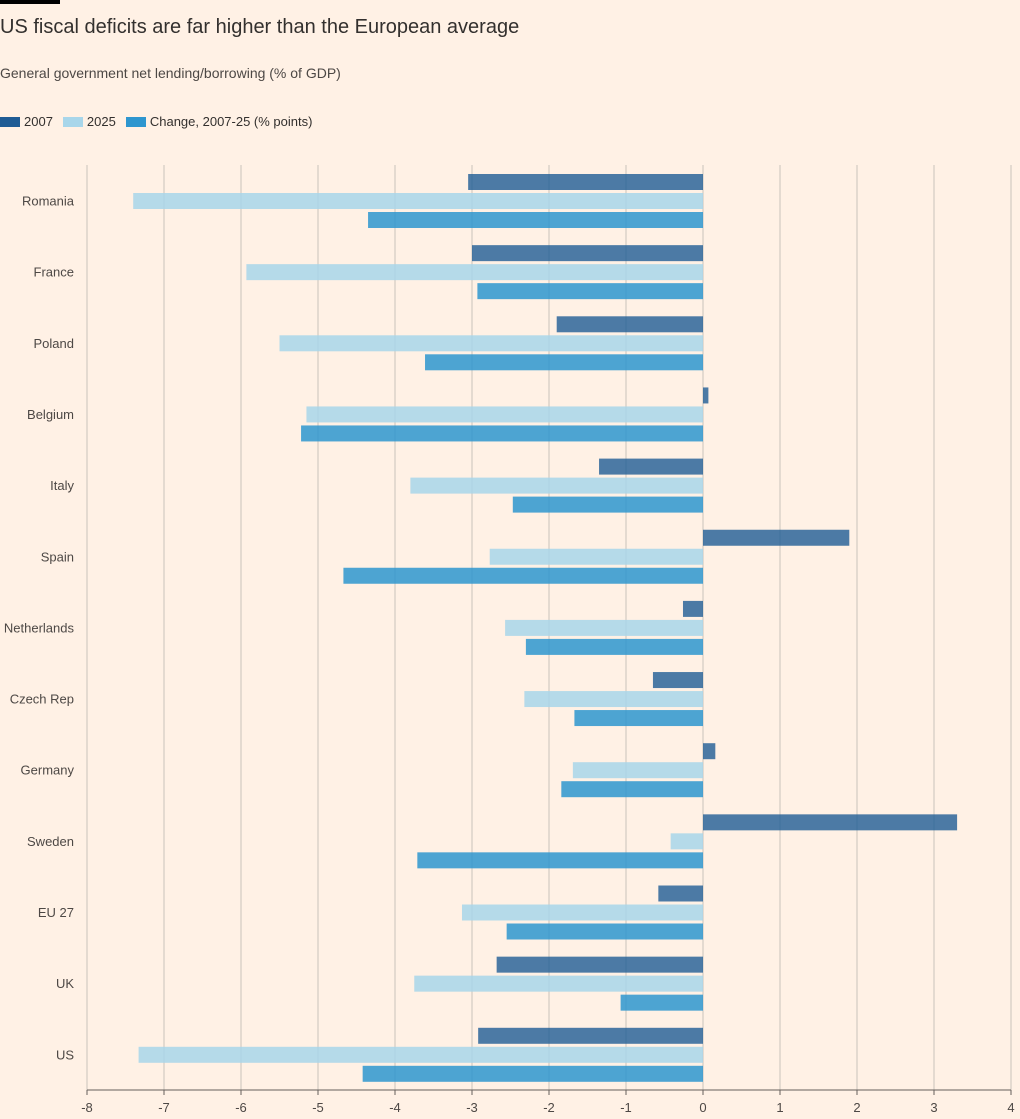  What do you see at coordinates (62, 485) in the screenshot?
I see `category-label: Italy` at bounding box center [62, 485].